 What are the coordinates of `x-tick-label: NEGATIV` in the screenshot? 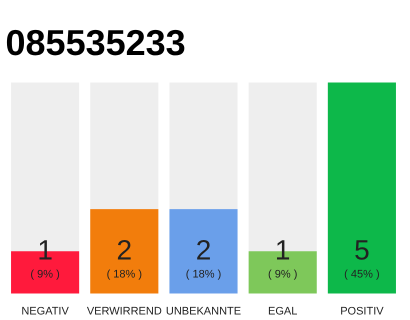 It's located at (45, 312).